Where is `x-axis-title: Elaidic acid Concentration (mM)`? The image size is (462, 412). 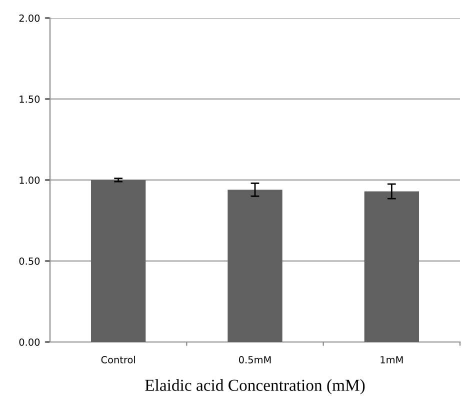
x-axis-title: Elaidic acid Concentration (mM) is located at coordinates (255, 386).